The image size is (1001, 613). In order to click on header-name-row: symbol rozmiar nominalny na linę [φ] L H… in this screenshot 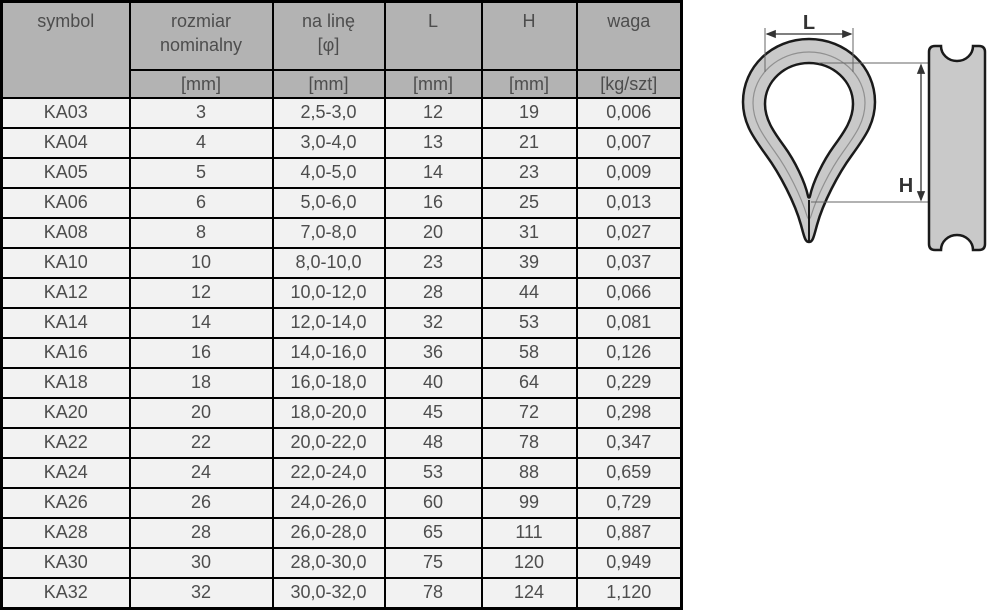, I will do `click(341, 49)`.